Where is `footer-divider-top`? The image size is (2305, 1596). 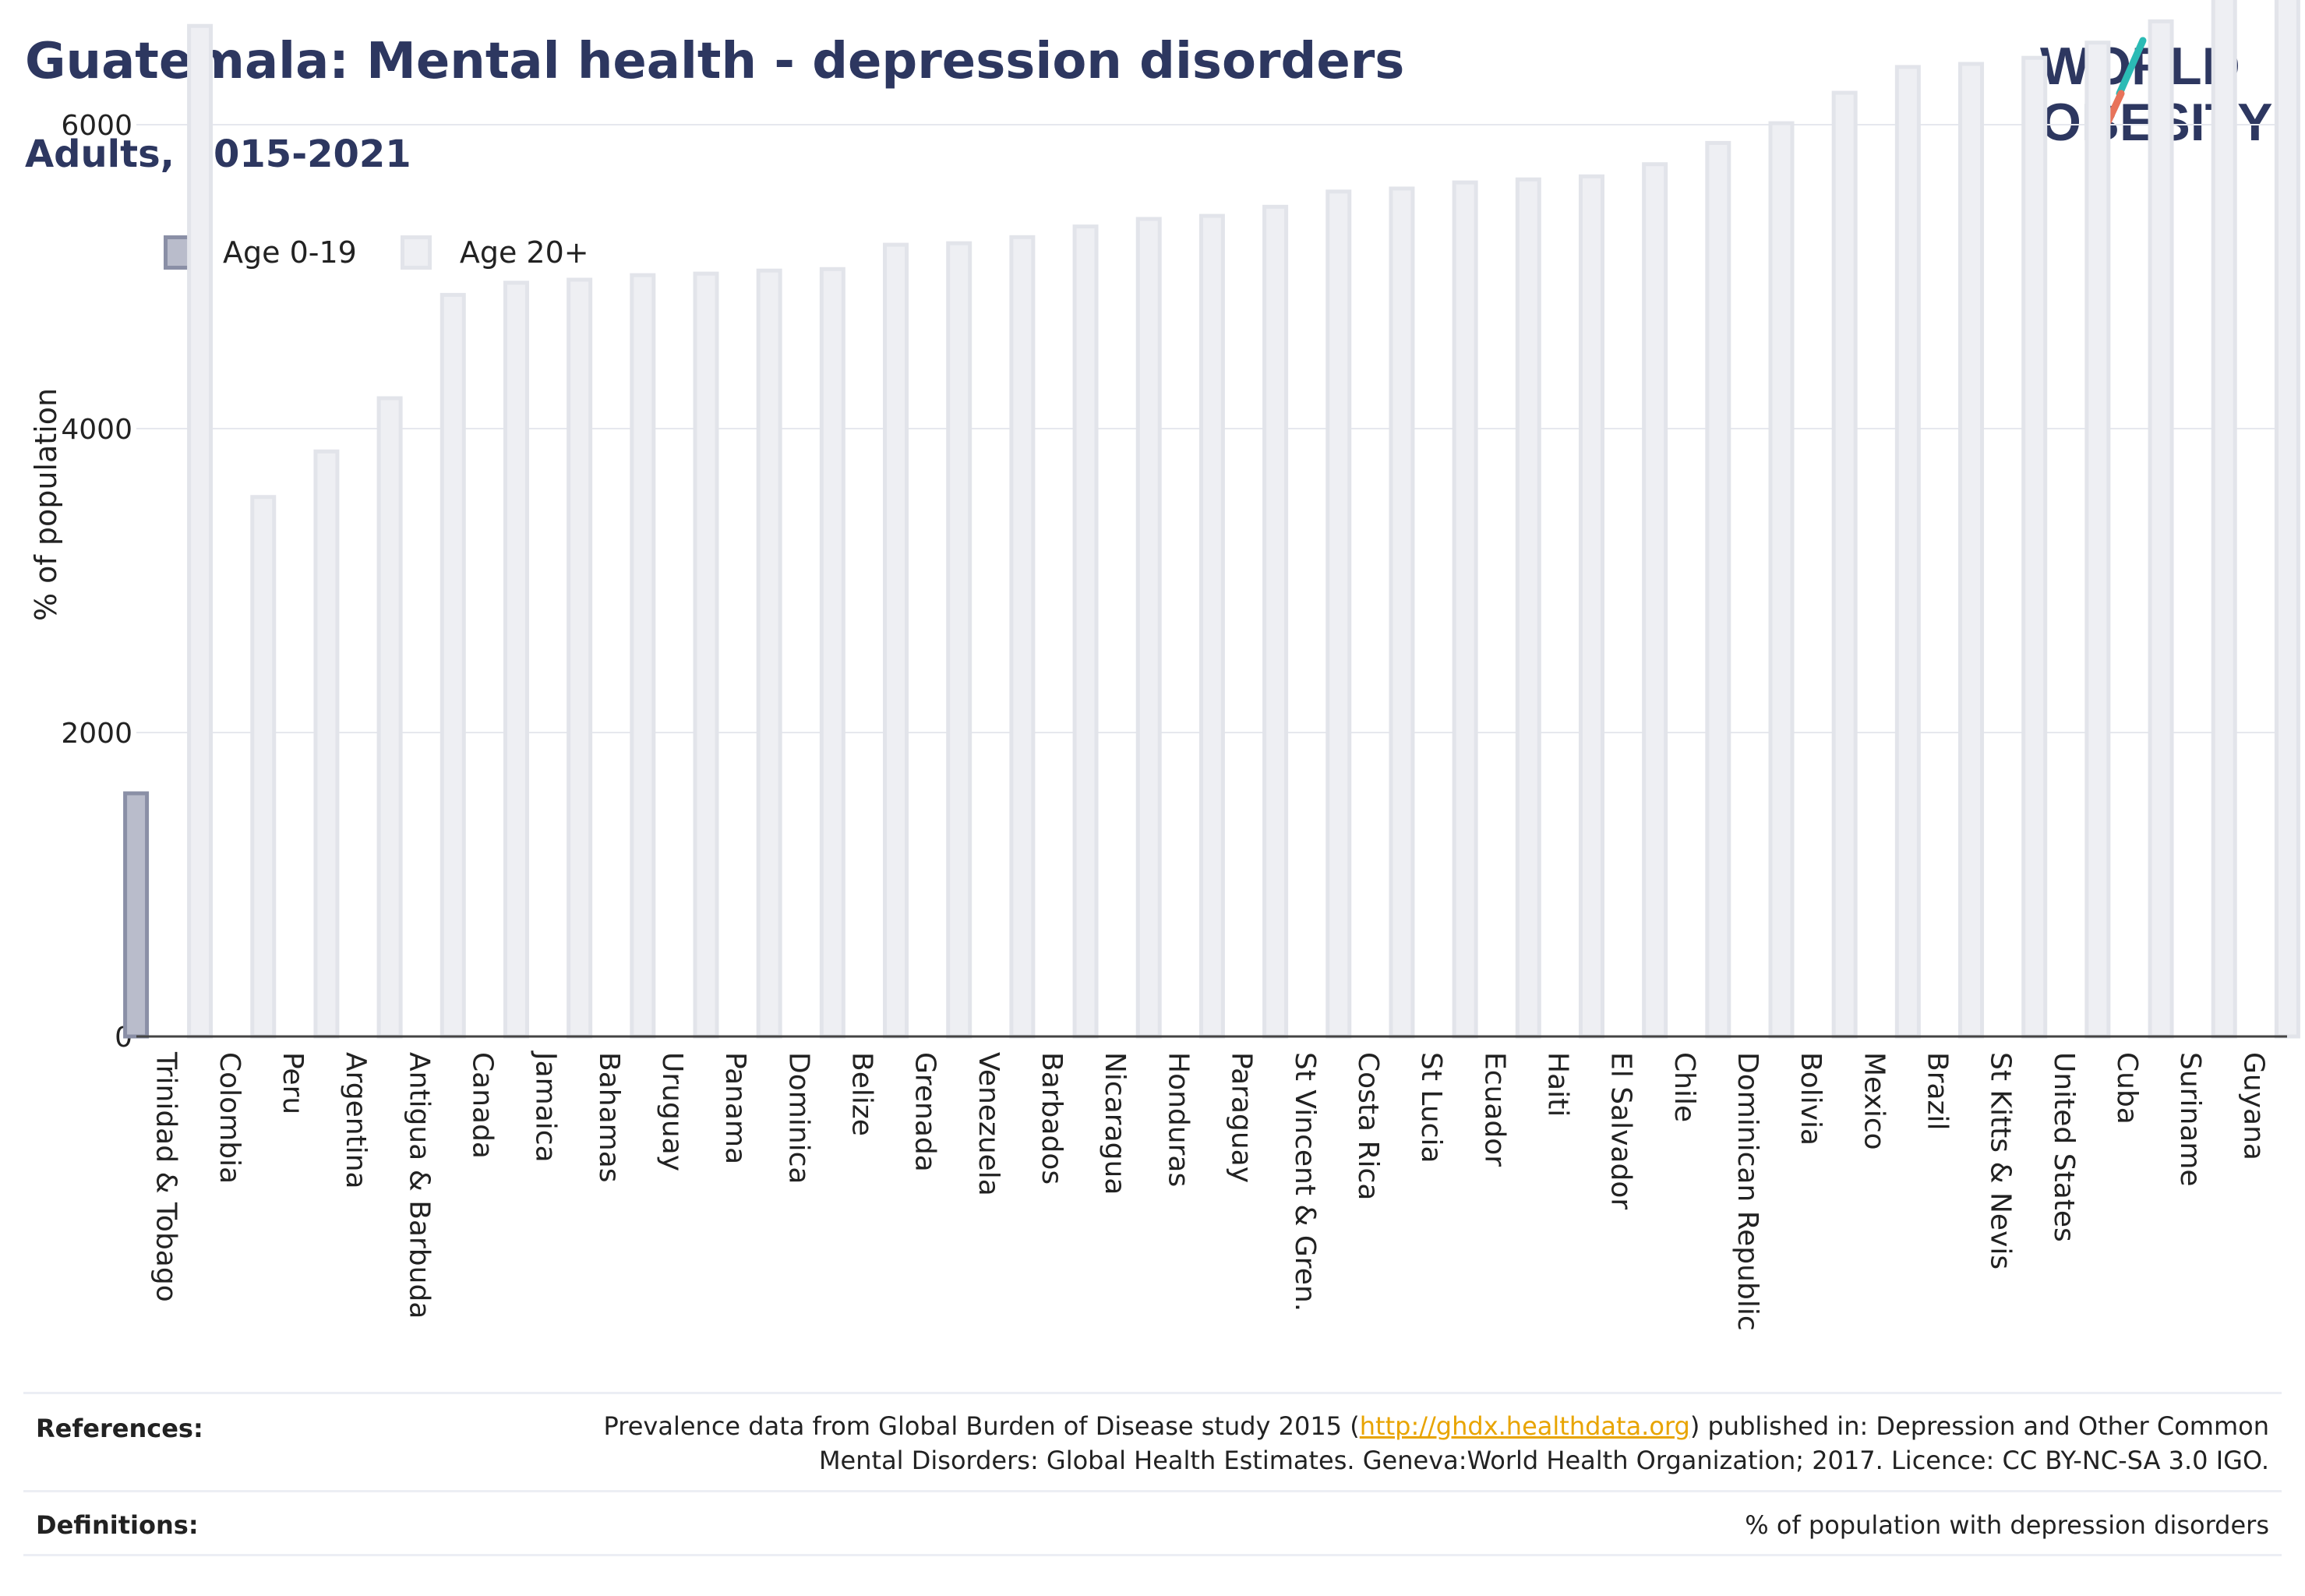 footer-divider-top is located at coordinates (1152, 1393).